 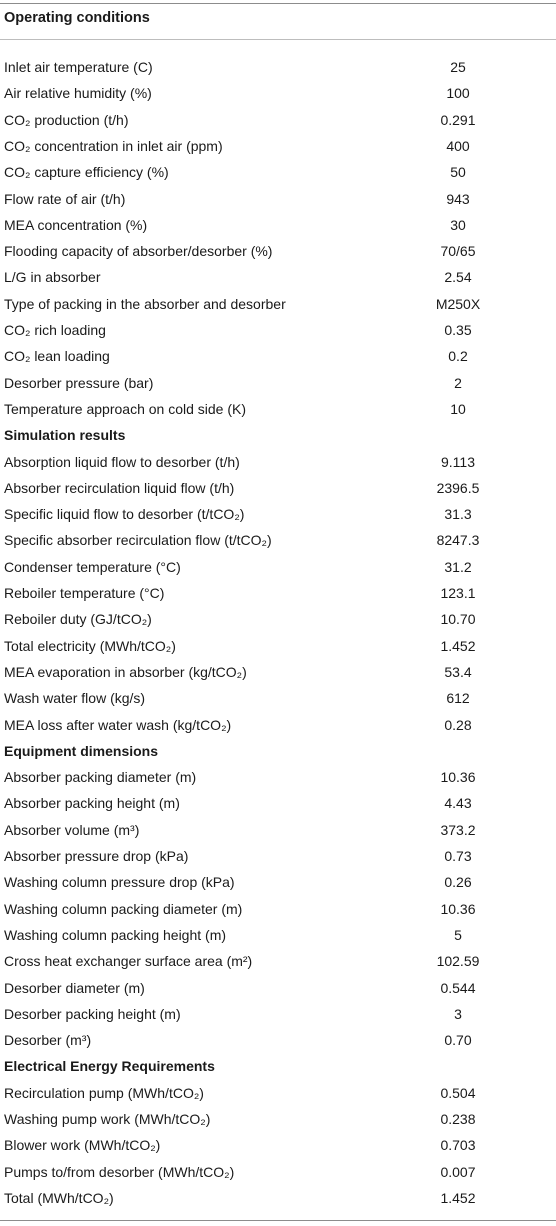 I want to click on row-label: Temperature approach on cold side (K), so click(x=125, y=408).